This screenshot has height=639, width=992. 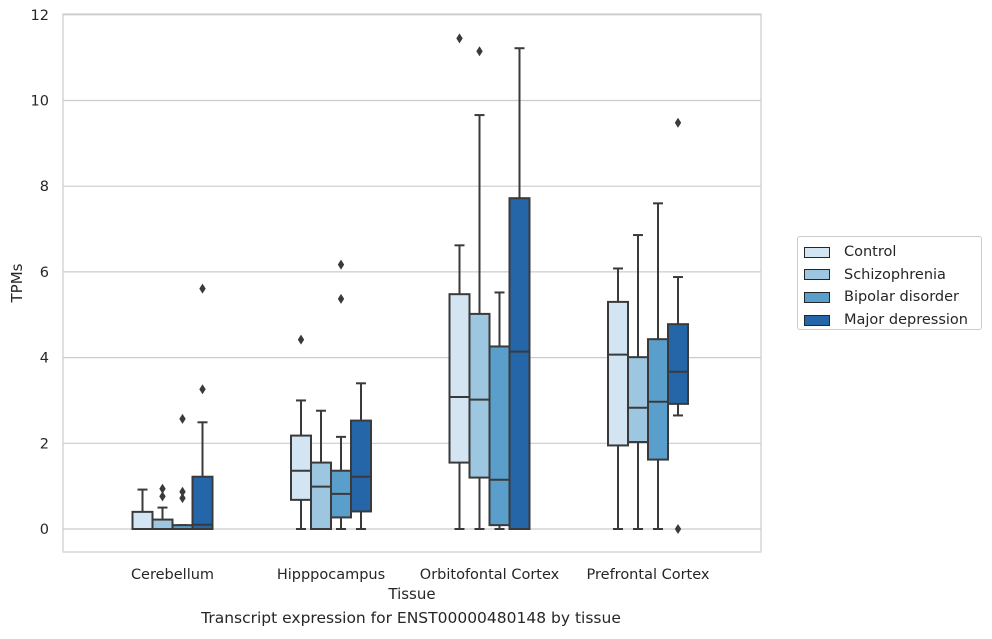 I want to click on x-axis-label: Tissue, so click(x=411, y=594).